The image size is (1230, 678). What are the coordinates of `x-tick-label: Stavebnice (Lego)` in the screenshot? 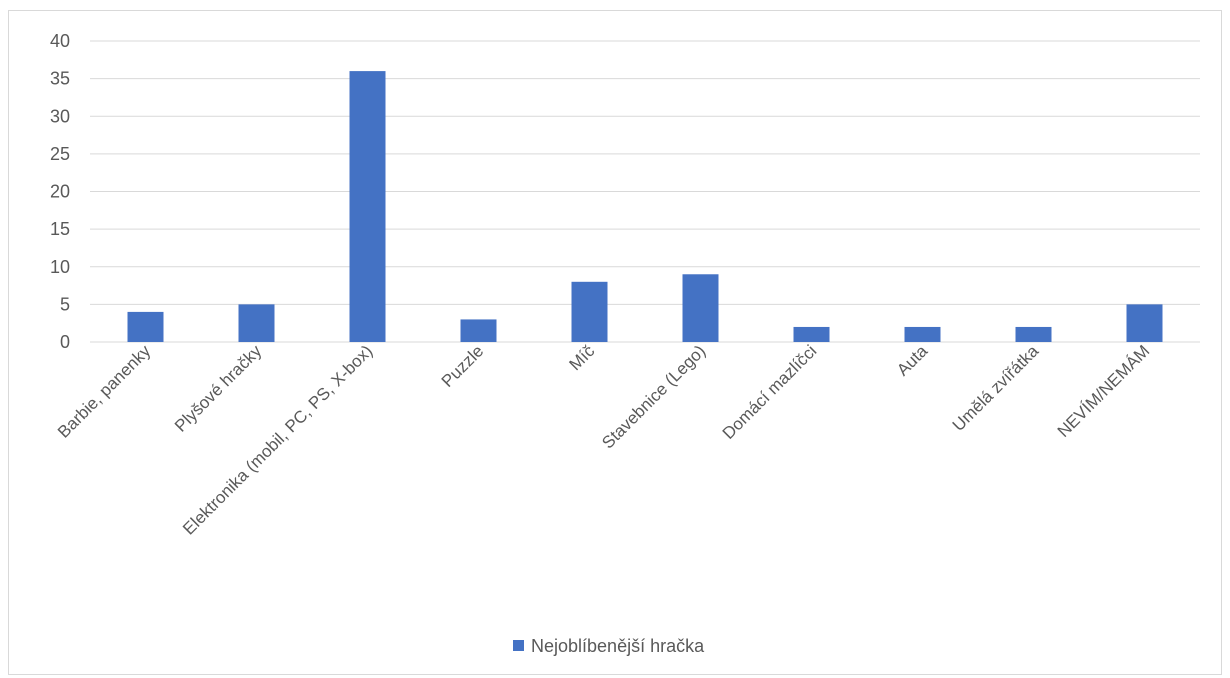 It's located at (653, 396).